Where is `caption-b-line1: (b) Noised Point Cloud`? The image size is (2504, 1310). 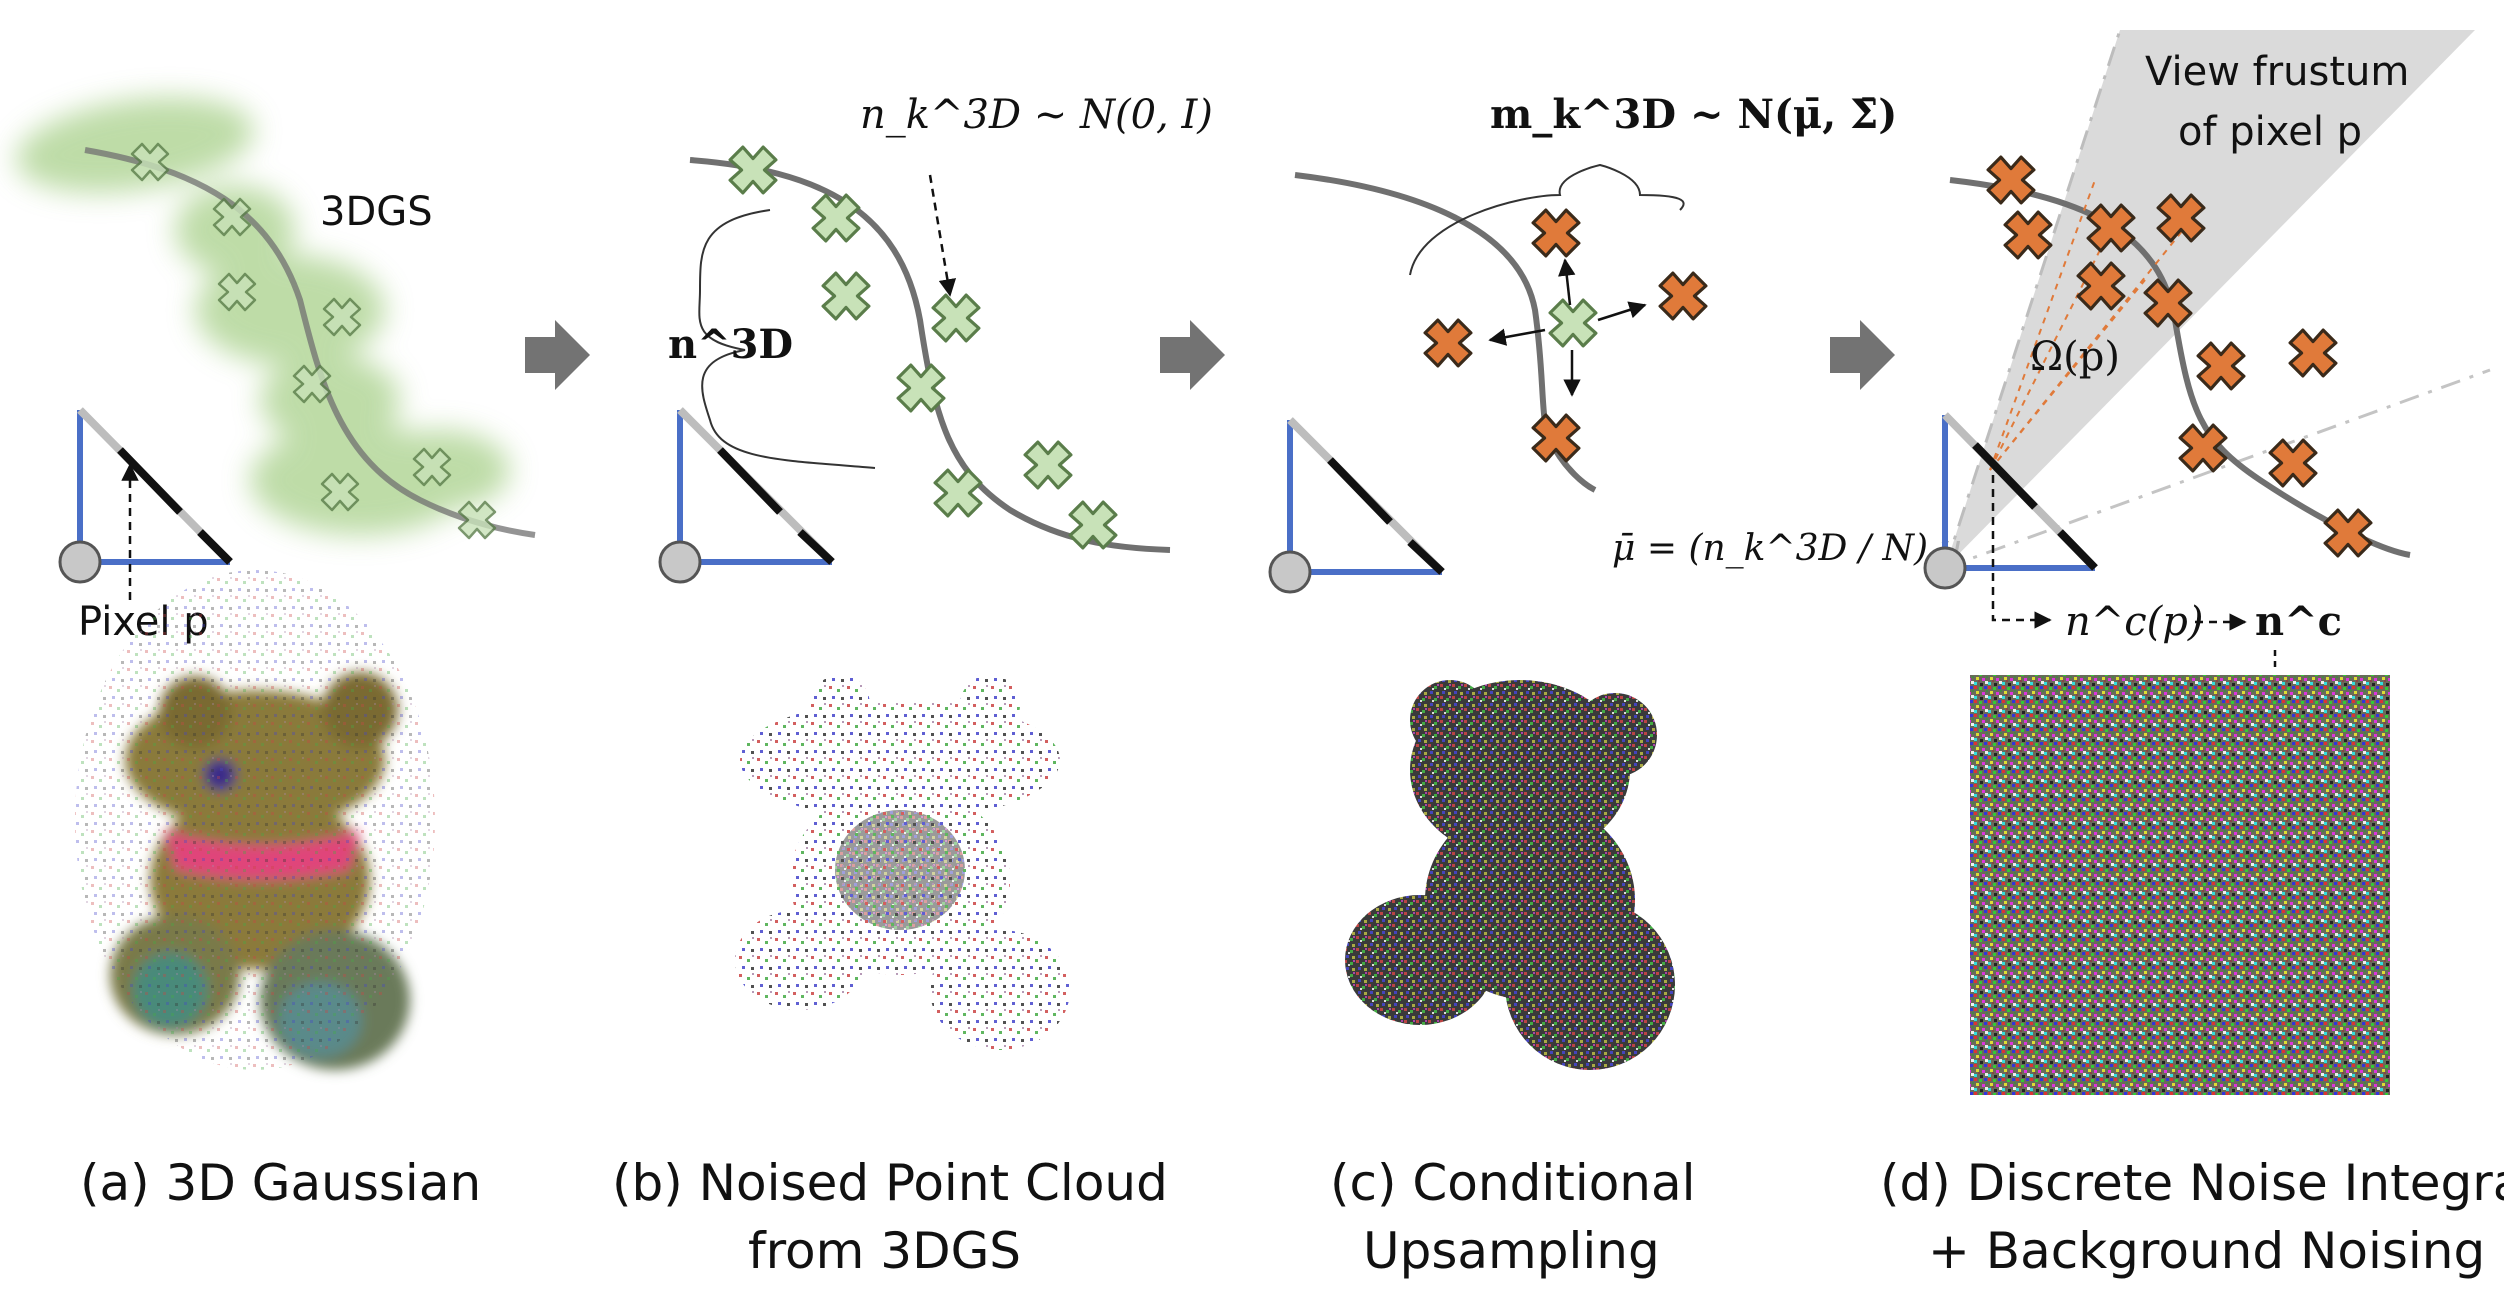
caption-b-line1: (b) Noised Point Cloud is located at coordinates (890, 1183).